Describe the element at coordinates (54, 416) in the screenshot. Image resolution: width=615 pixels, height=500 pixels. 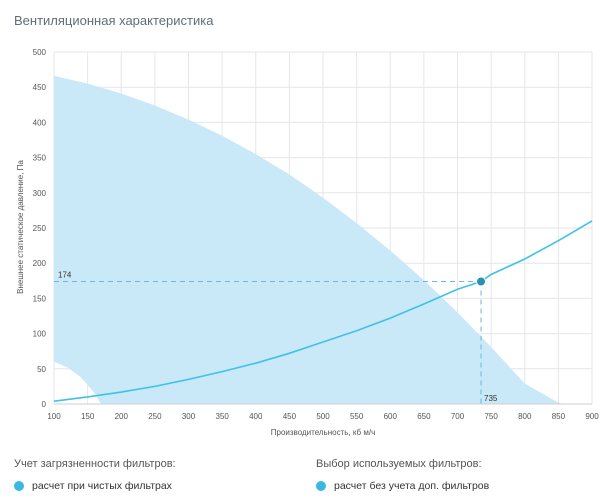
I see `x-tick-label: 100` at that location.